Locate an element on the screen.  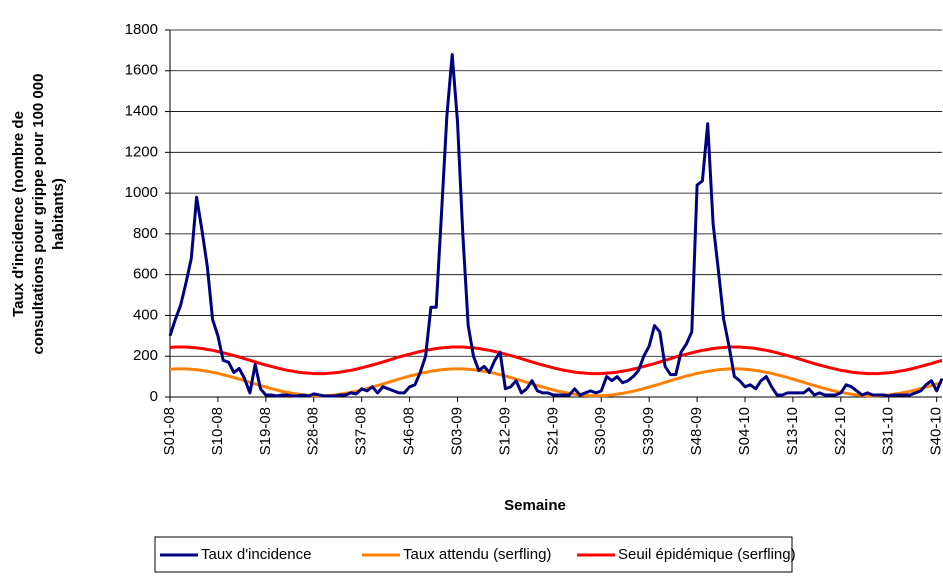
x-tick-label: S22-10 is located at coordinates (840, 431).